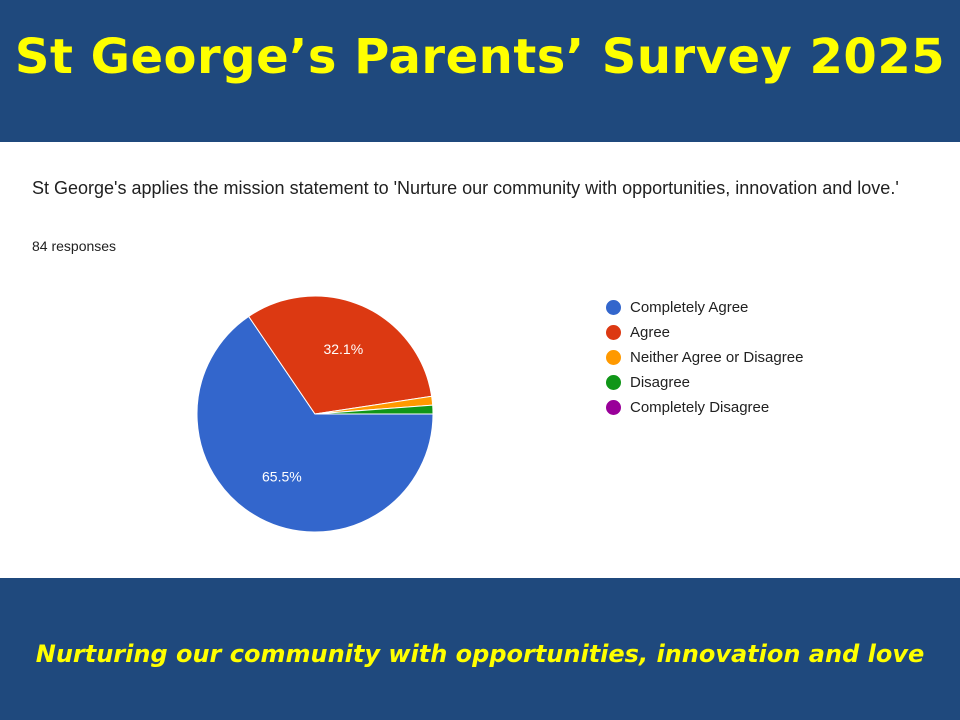 This screenshot has height=720, width=960. I want to click on legend-item: Neither Agree or Disagree, so click(704, 357).